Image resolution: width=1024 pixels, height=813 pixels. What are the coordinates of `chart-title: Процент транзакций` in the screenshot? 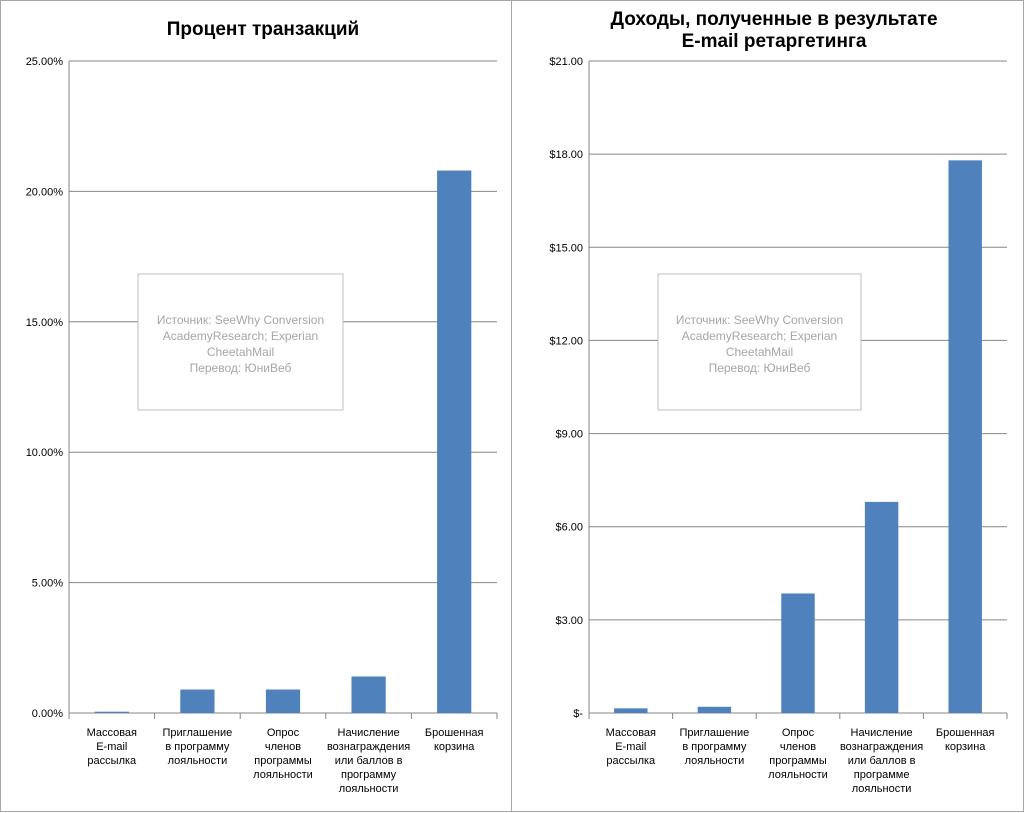 It's located at (263, 29).